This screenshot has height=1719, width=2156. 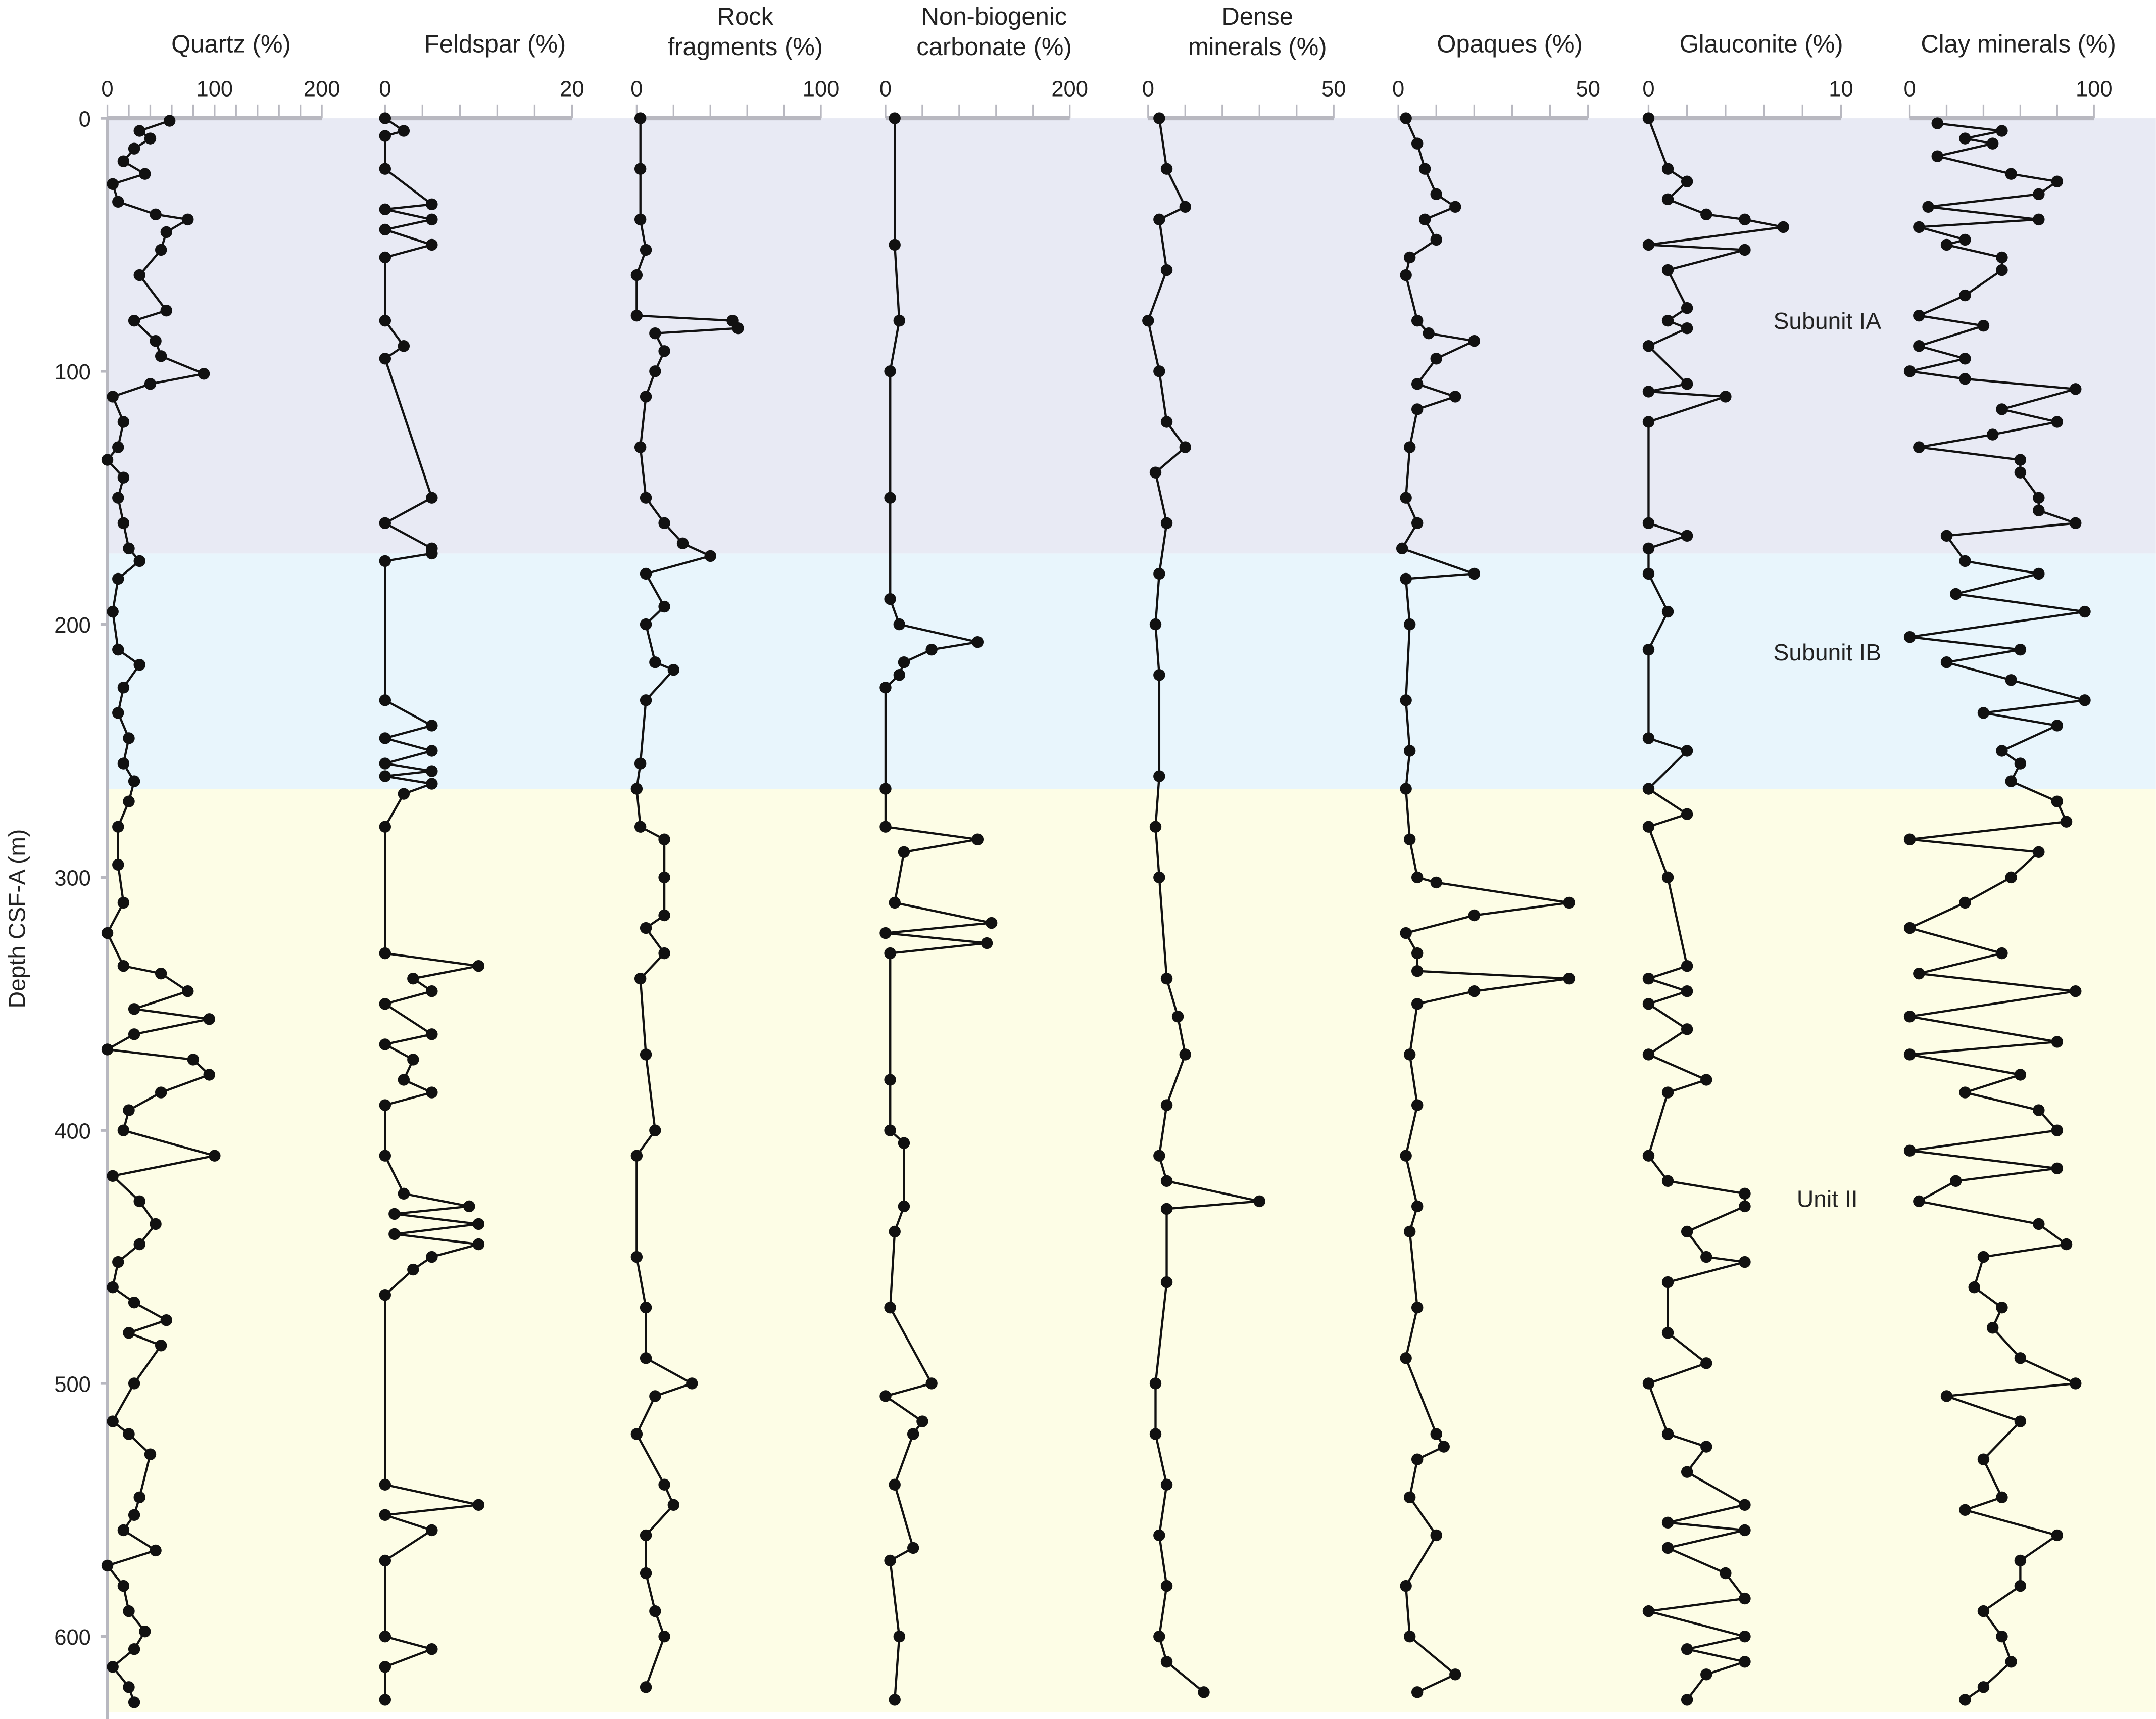 I want to click on series-line, so click(x=1714, y=910).